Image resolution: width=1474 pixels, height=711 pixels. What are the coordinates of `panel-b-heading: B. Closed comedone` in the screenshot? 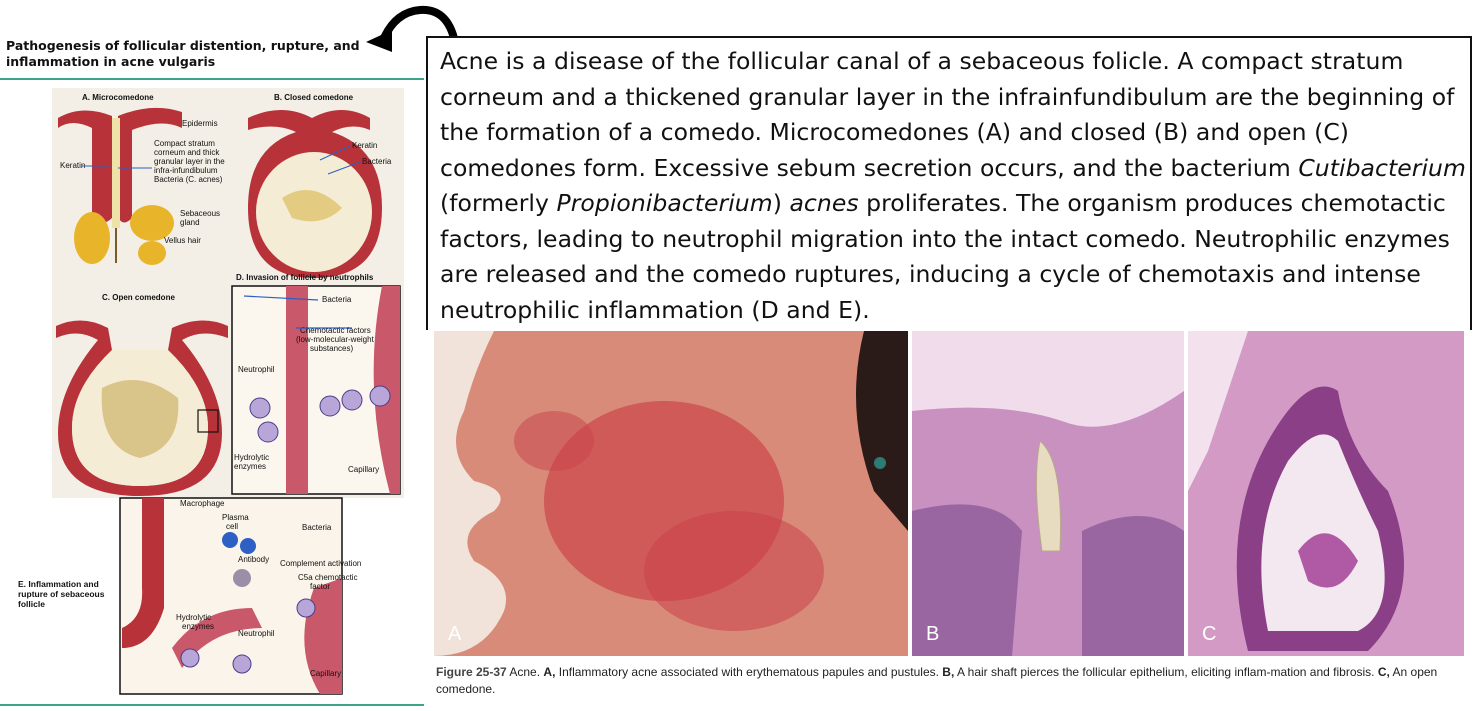 It's located at (314, 97).